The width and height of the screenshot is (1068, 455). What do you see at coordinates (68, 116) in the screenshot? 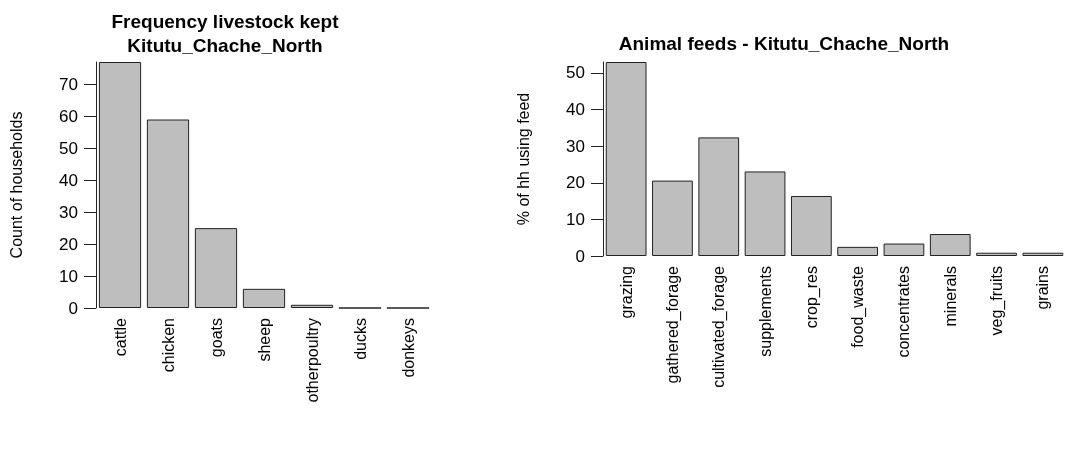
I see `y-tick-label: 60` at bounding box center [68, 116].